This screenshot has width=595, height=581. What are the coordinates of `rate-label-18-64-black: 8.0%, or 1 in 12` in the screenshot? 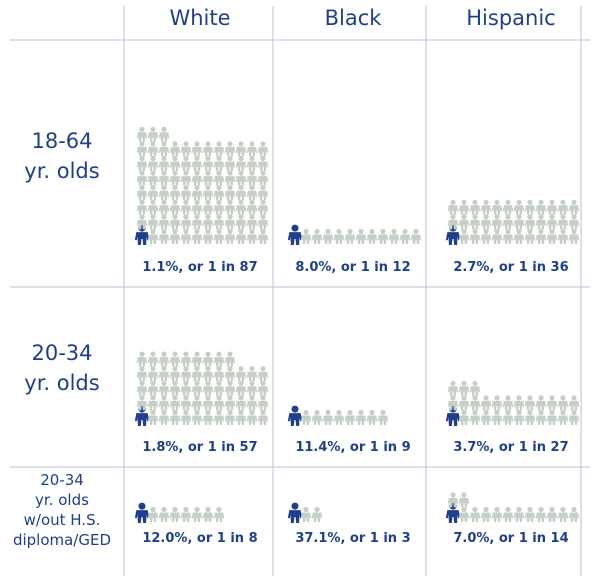 It's located at (353, 267).